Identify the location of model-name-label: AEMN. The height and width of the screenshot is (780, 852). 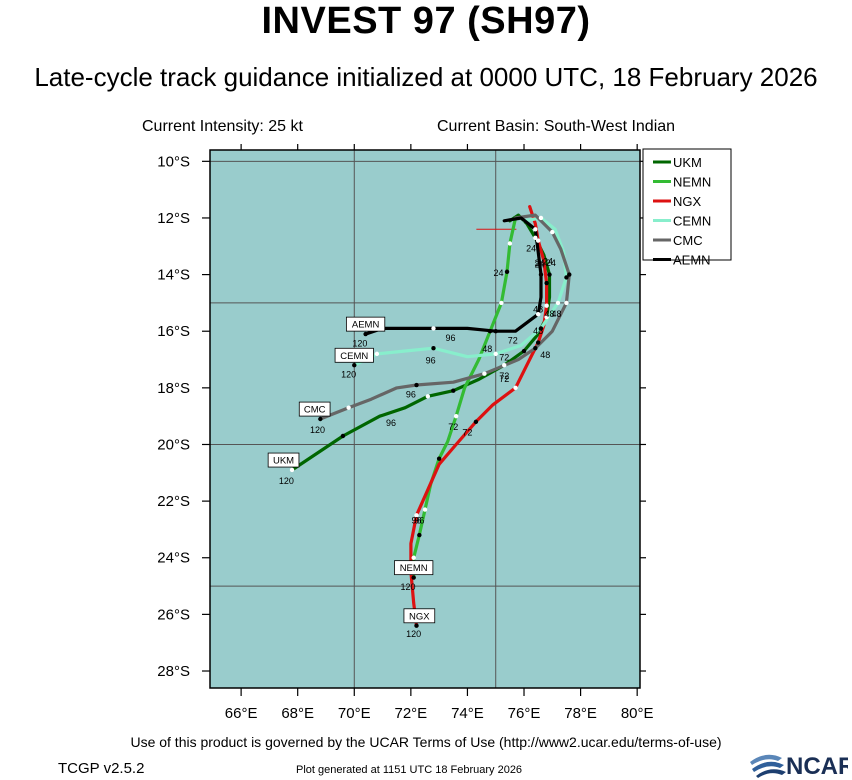
(366, 325).